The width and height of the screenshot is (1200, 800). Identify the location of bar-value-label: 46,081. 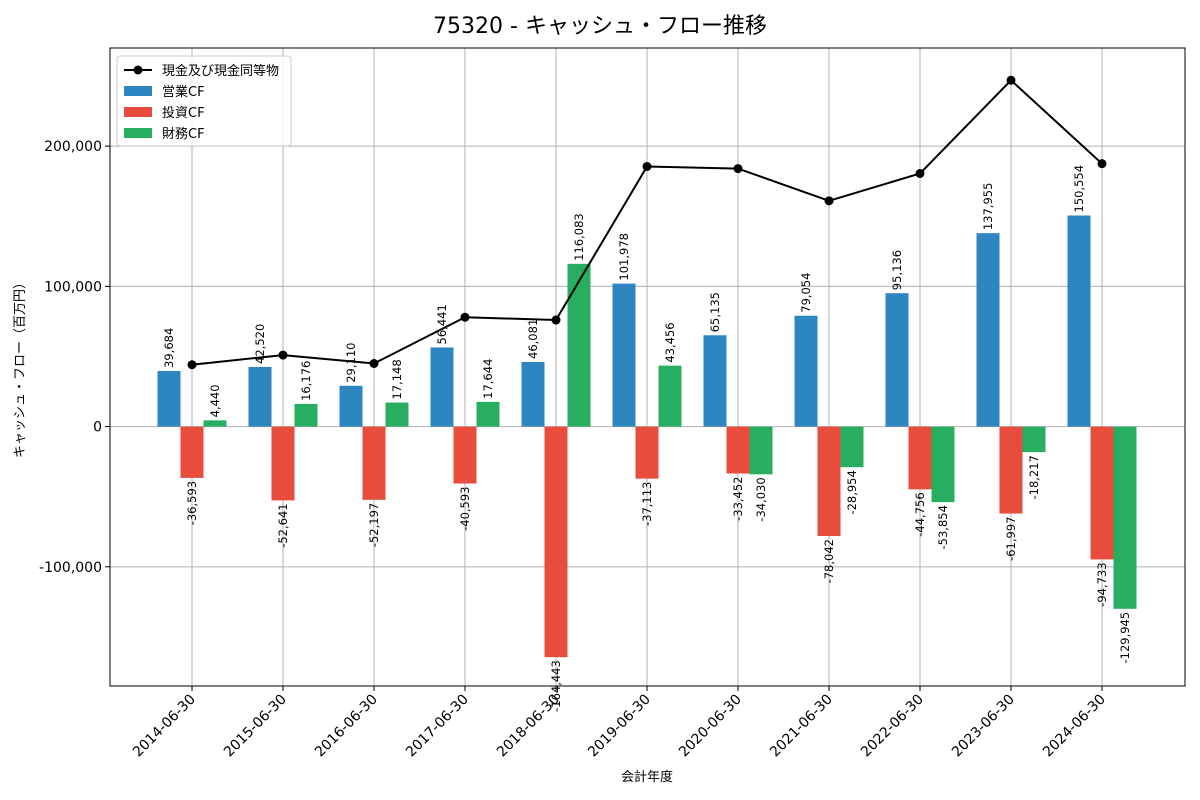
(533, 339).